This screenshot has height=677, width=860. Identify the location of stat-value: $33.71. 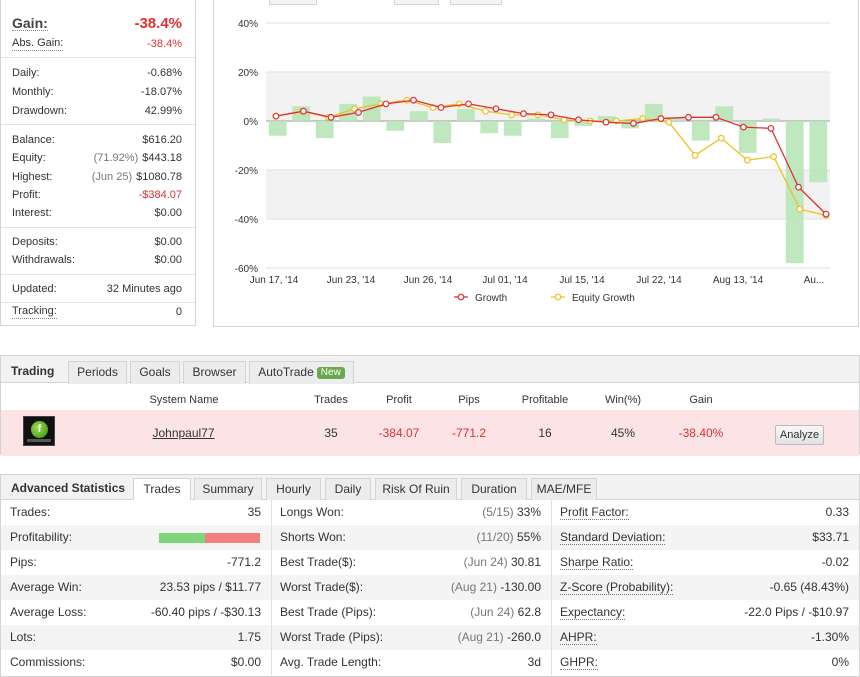
(700, 537).